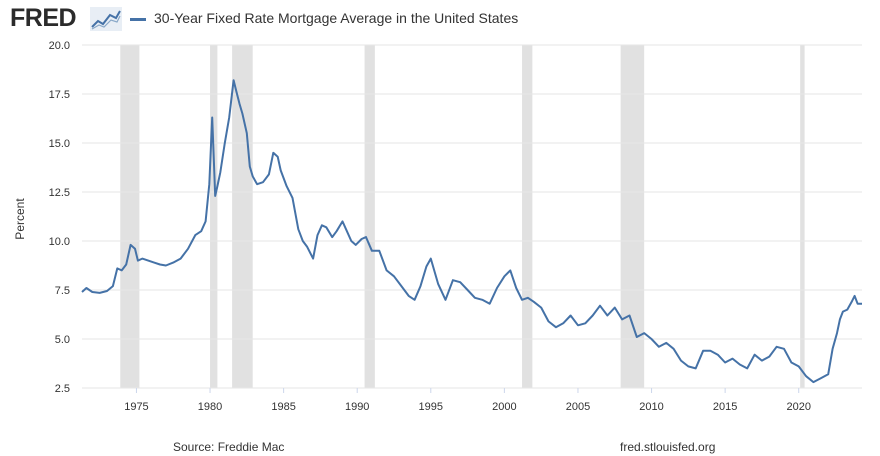 This screenshot has width=880, height=456. What do you see at coordinates (106, 19) in the screenshot?
I see `trend-chart-icon` at bounding box center [106, 19].